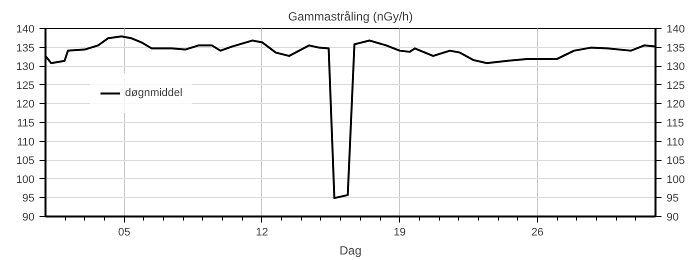 This screenshot has width=700, height=260. Describe the element at coordinates (675, 104) in the screenshot. I see `y2-tick-label: 120` at that location.